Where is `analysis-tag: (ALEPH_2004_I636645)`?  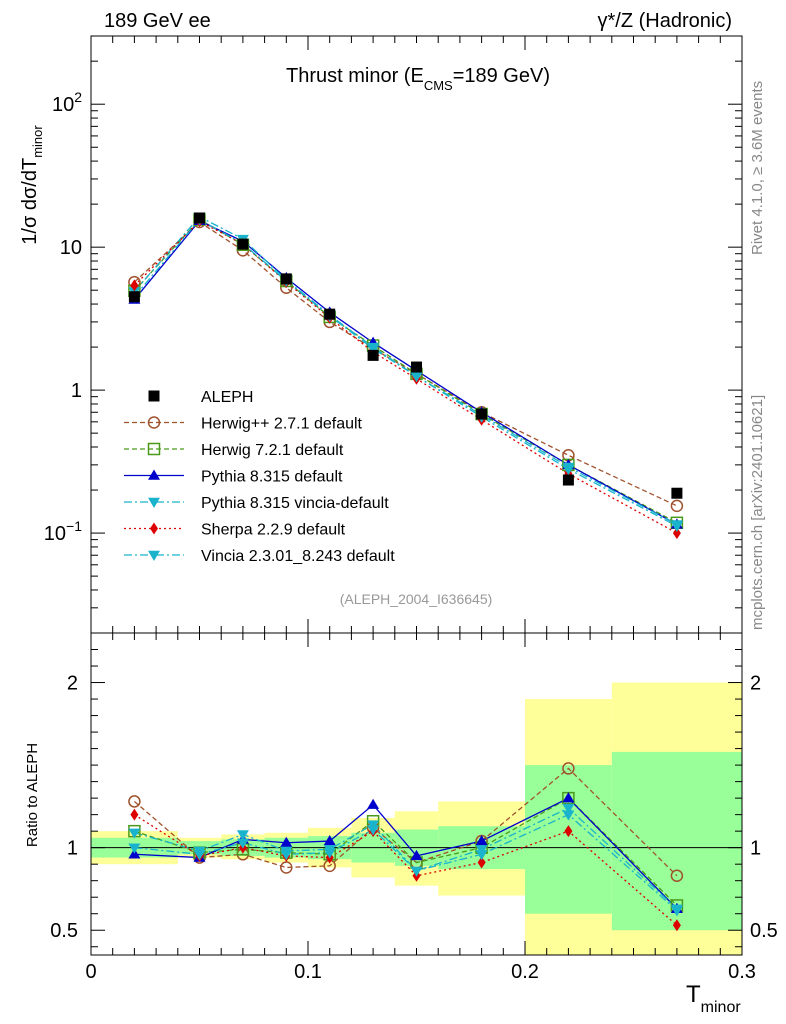 analysis-tag: (ALEPH_2004_I636645) is located at coordinates (416, 599).